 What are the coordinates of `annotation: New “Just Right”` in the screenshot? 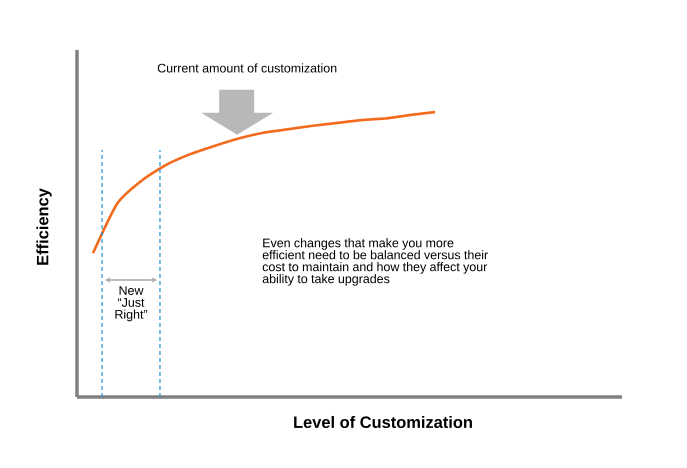 It's located at (131, 304).